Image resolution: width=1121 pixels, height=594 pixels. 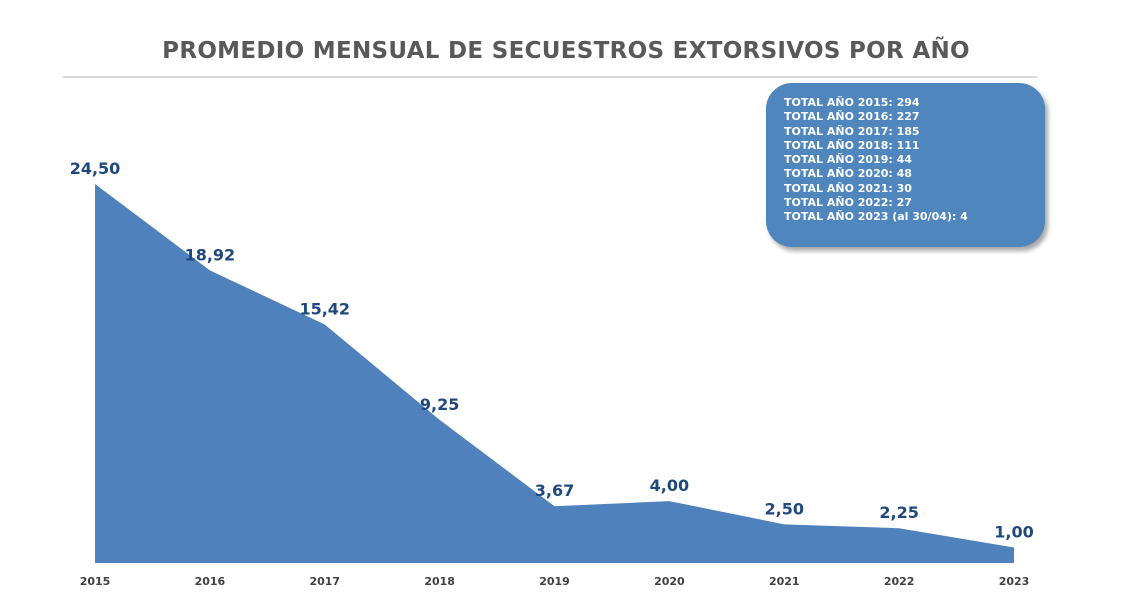 What do you see at coordinates (550, 77) in the screenshot?
I see `title-divider` at bounding box center [550, 77].